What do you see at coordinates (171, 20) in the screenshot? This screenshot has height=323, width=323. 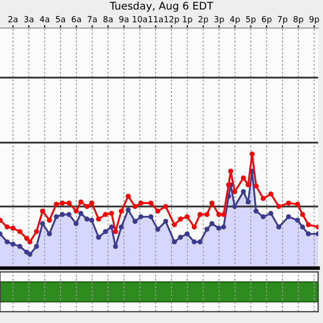 I see `x-tick-label: 12p` at bounding box center [171, 20].